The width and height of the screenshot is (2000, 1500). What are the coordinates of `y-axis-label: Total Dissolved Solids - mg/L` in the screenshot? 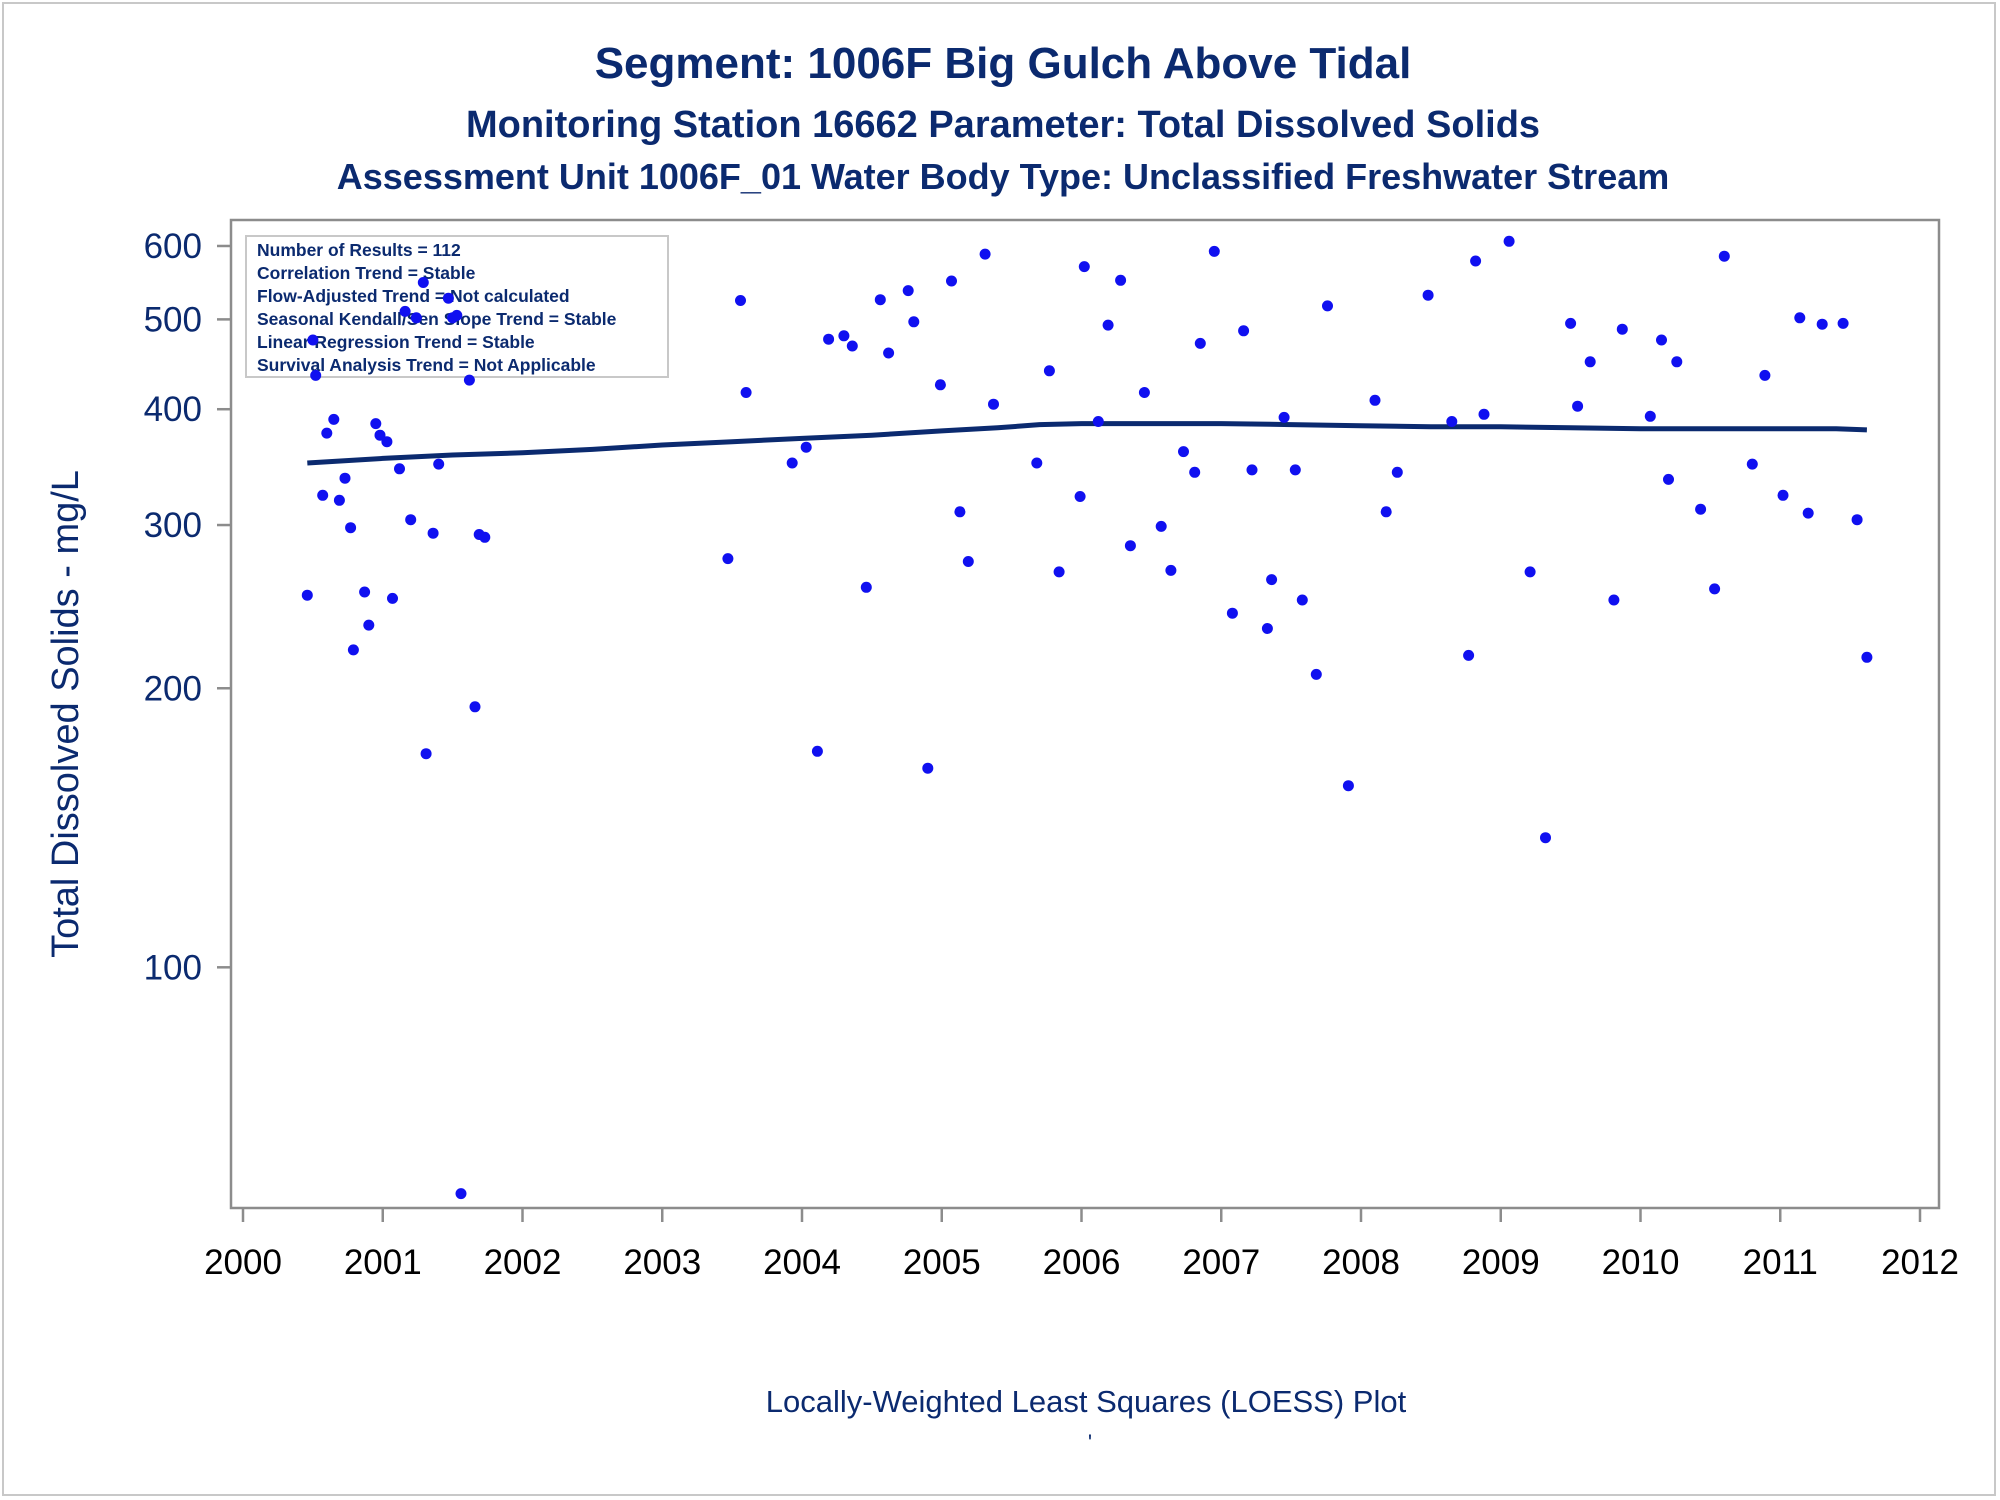 It's located at (66, 714).